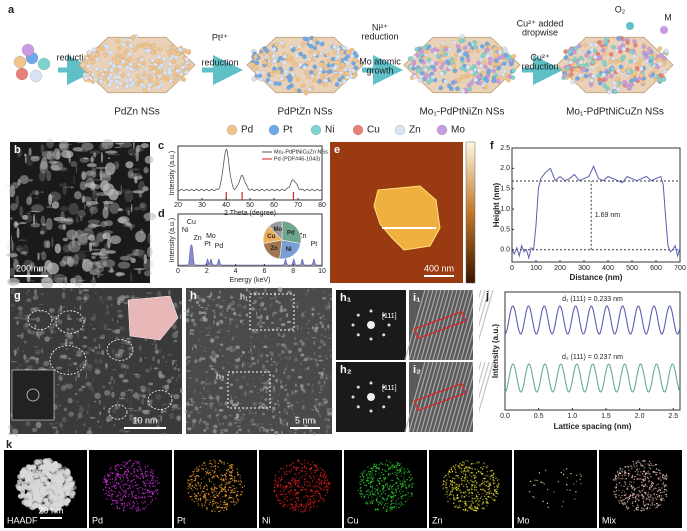 The height and width of the screenshot is (531, 687). Describe the element at coordinates (236, 271) in the screenshot. I see `x-tick-label: 4` at that location.